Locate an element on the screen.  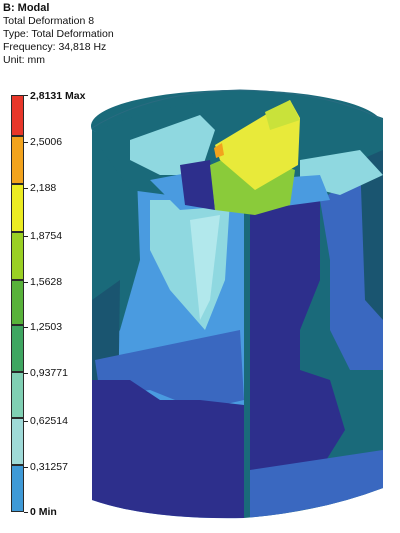
legend-label: 0,31257 is located at coordinates (49, 467).